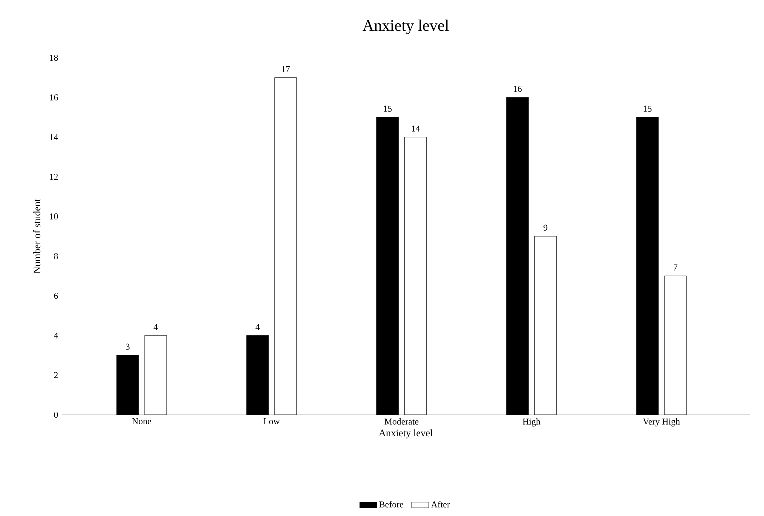 The width and height of the screenshot is (764, 516). Describe the element at coordinates (676, 267) in the screenshot. I see `data-label: 7` at that location.